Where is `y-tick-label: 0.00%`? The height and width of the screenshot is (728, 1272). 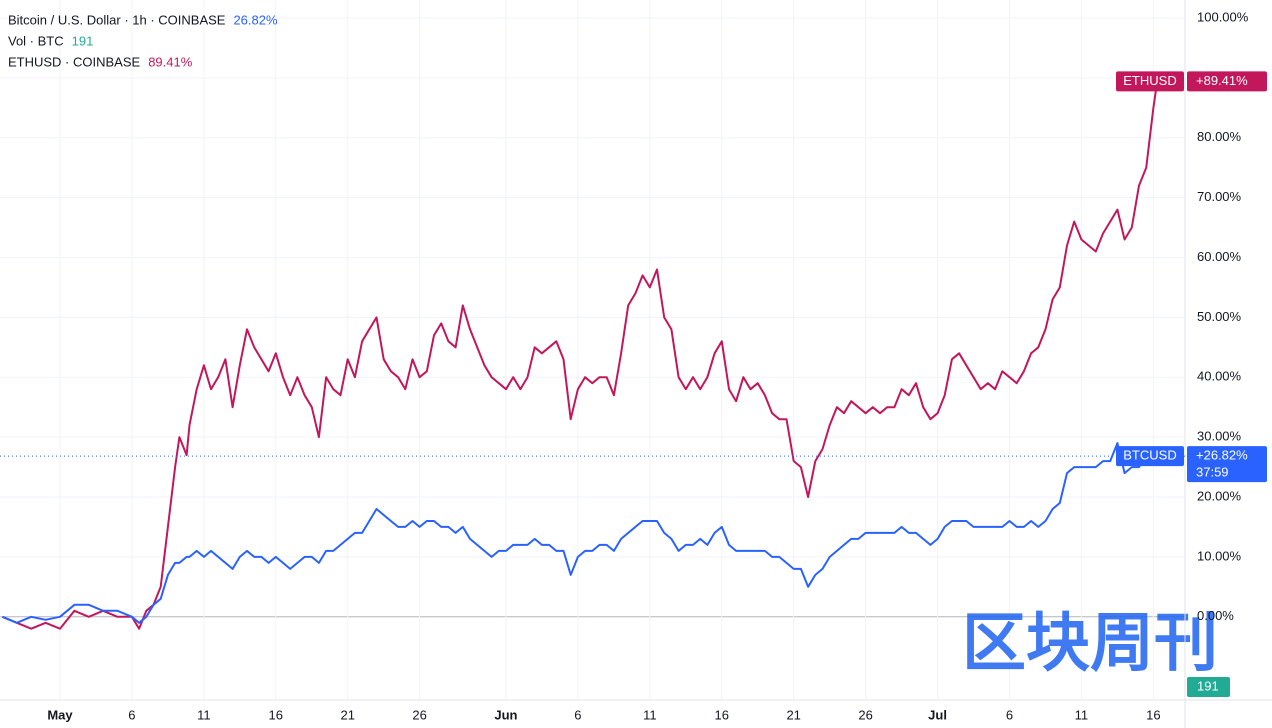 y-tick-label: 0.00% is located at coordinates (1215, 615).